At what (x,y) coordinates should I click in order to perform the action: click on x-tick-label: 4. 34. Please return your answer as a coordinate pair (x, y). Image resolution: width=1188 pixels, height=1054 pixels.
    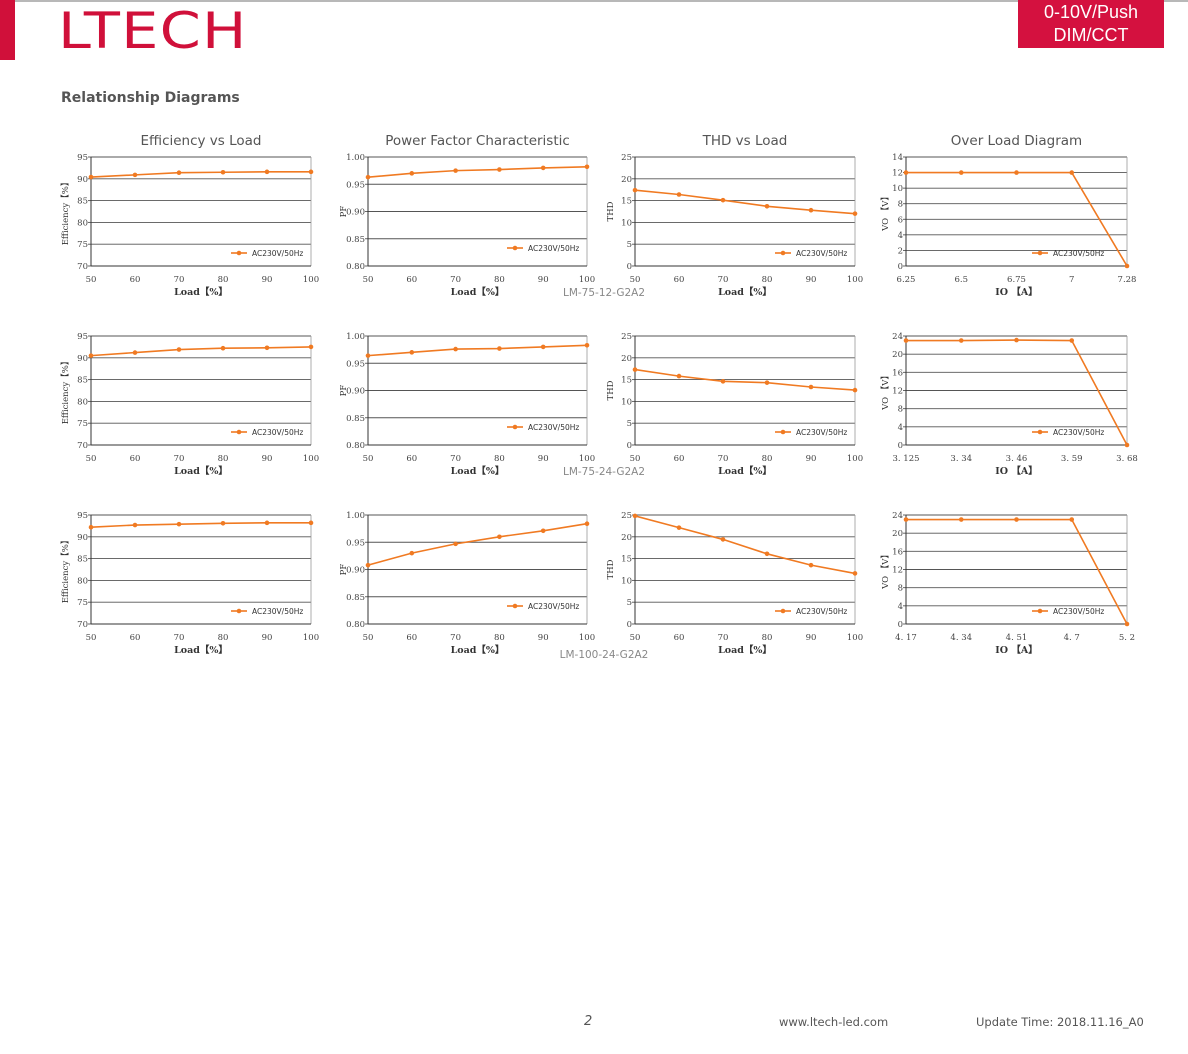
    Looking at the image, I should click on (961, 638).